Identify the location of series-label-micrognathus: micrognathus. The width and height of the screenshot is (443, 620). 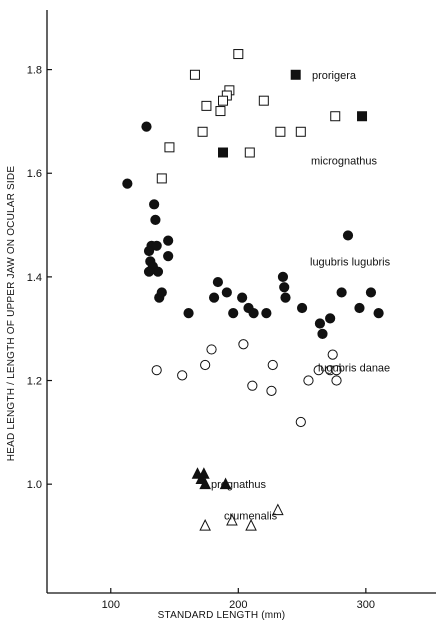
(344, 161).